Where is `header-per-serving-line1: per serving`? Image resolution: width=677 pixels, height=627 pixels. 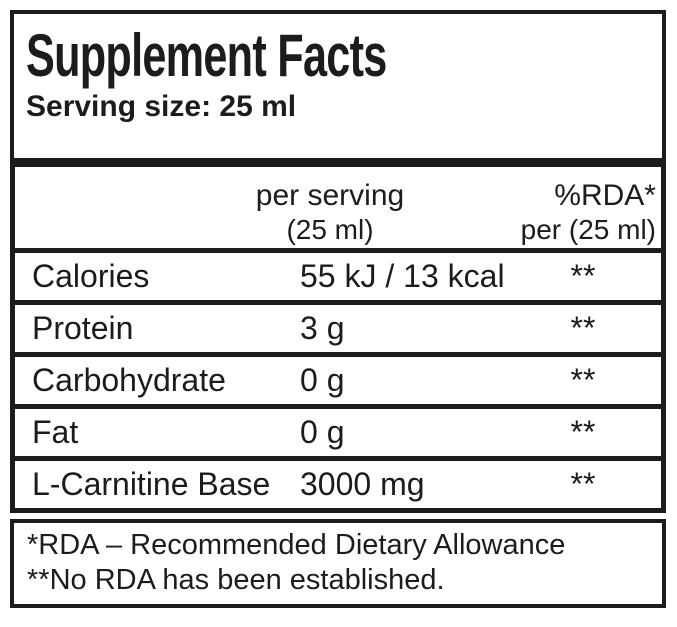 header-per-serving-line1: per serving is located at coordinates (330, 195).